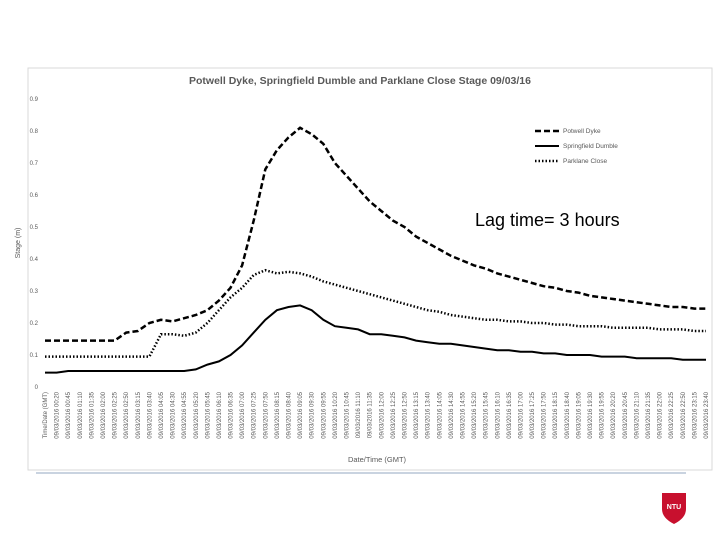 The height and width of the screenshot is (545, 720). What do you see at coordinates (69, 414) in the screenshot?
I see `x-tick-label: 09/03/2016 00:45` at bounding box center [69, 414].